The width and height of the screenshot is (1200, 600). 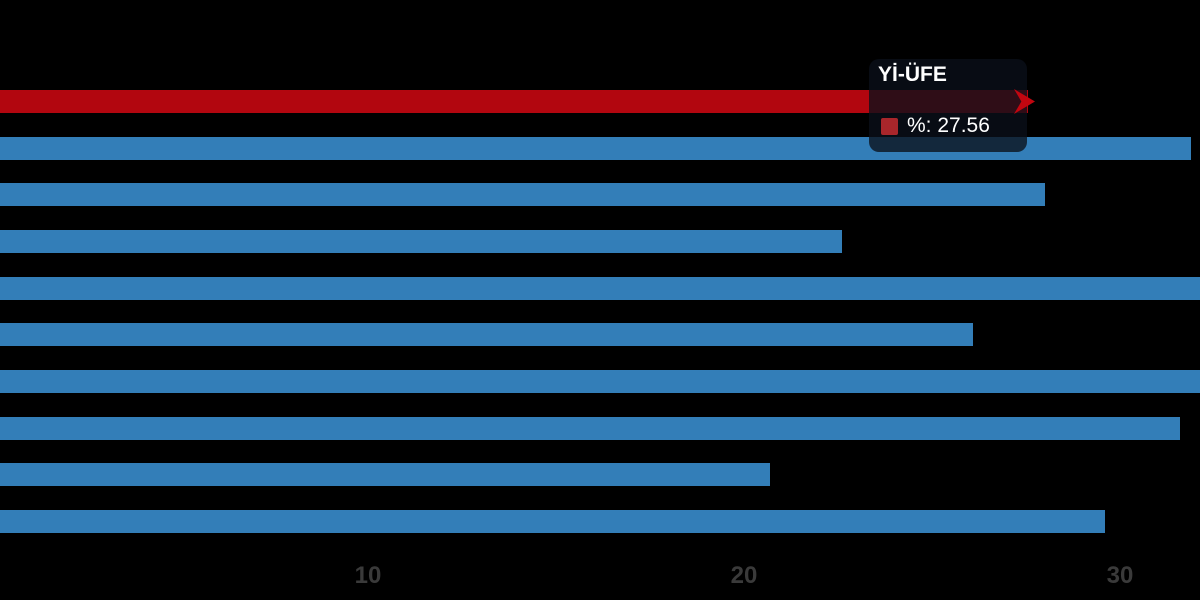 What do you see at coordinates (948, 105) in the screenshot?
I see `tooltip: Yİ-ÜFE %: 27.56` at bounding box center [948, 105].